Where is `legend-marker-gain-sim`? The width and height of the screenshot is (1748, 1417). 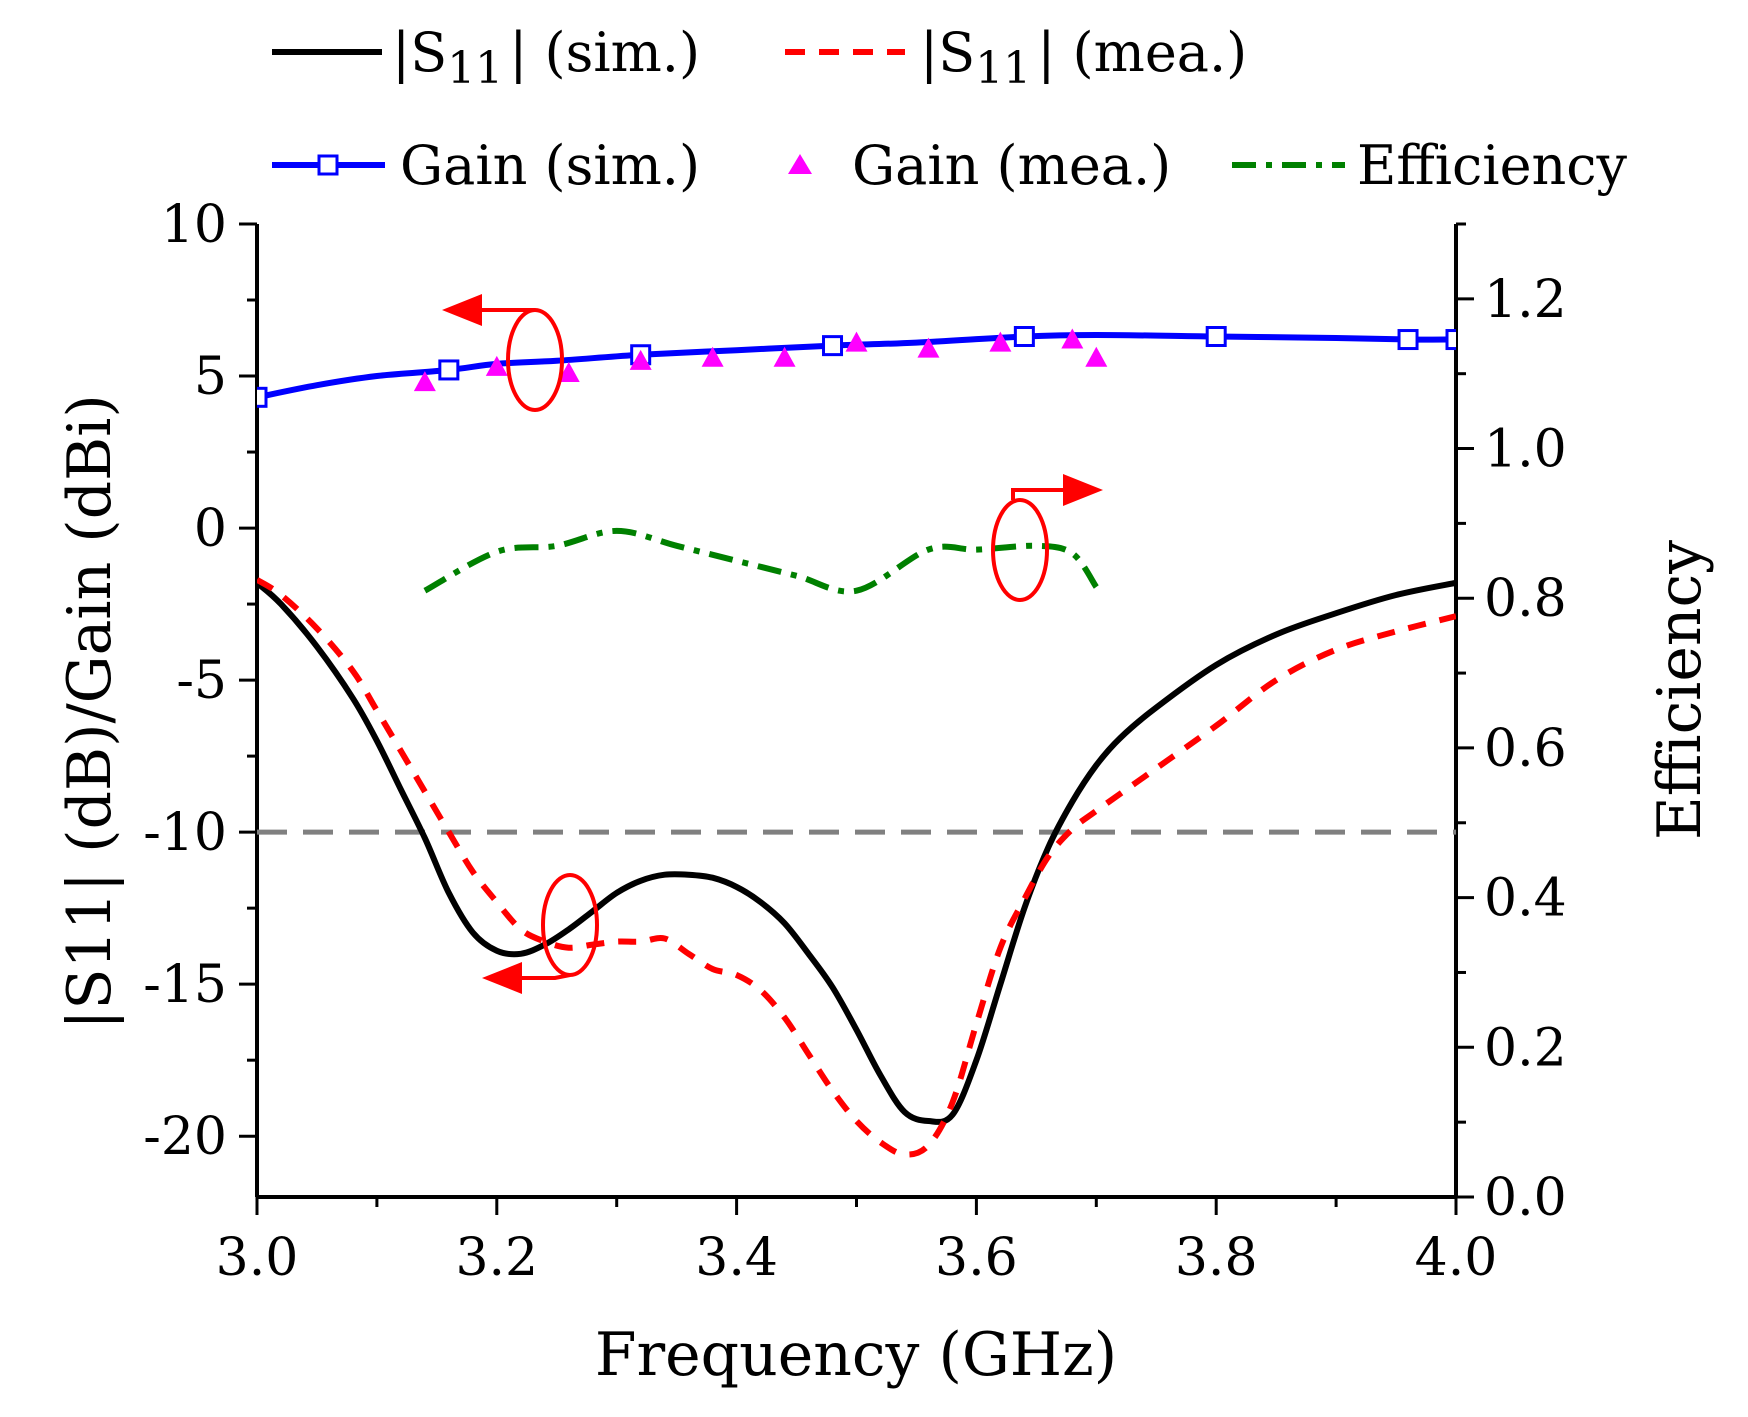
legend-marker-gain-sim is located at coordinates (328, 165).